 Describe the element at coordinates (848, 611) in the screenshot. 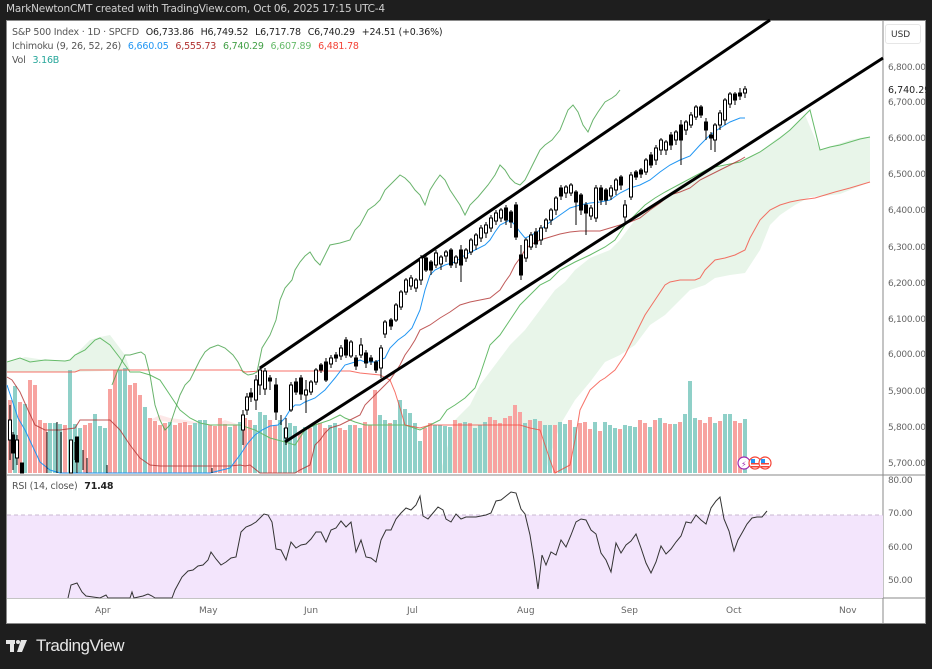

I see `month-label: Nov` at that location.